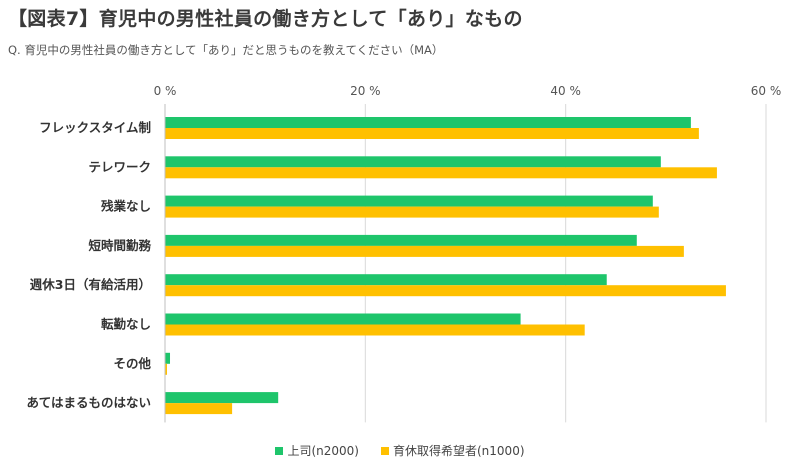  Describe the element at coordinates (279, 450) in the screenshot. I see `legend-swatch-supervisor` at that location.